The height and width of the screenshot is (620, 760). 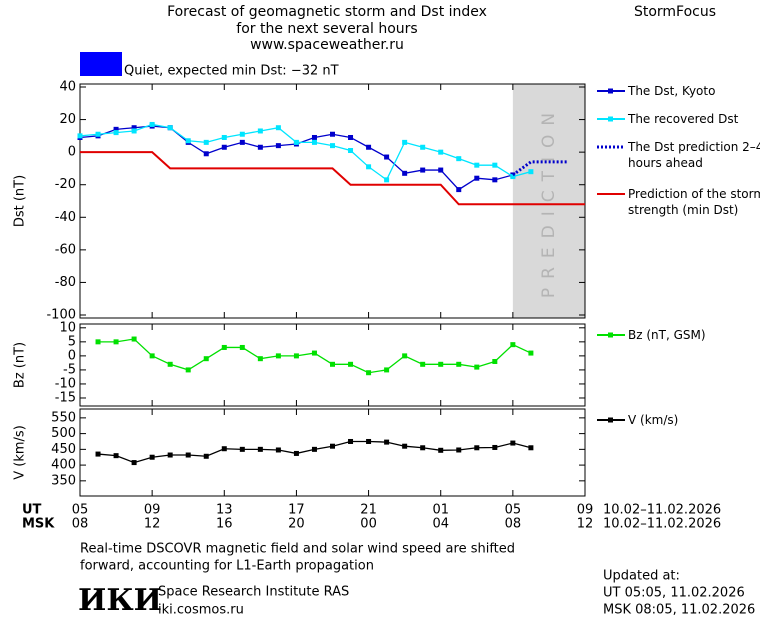 What do you see at coordinates (38, 524) in the screenshot?
I see `x2-axis-label: MSK` at bounding box center [38, 524].